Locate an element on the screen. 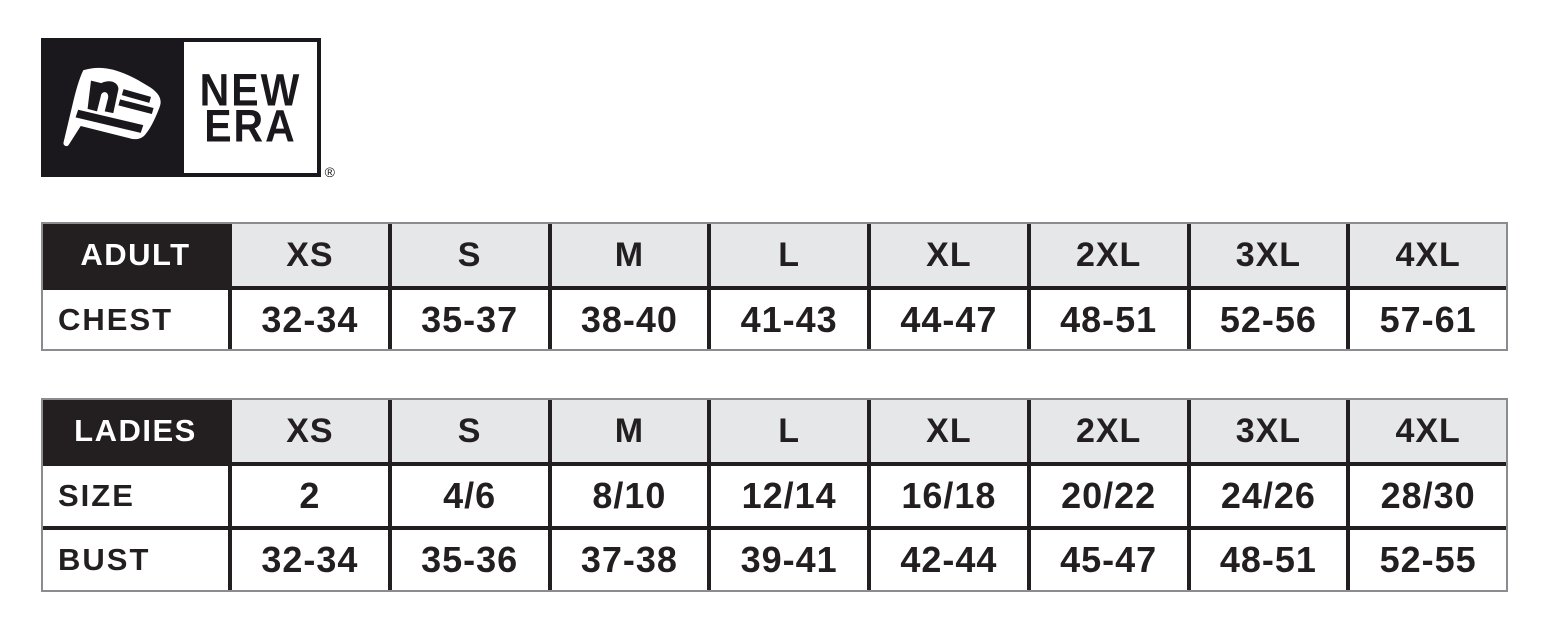 This screenshot has width=1550, height=624. chest-value-cell: 52-56 is located at coordinates (1266, 317).